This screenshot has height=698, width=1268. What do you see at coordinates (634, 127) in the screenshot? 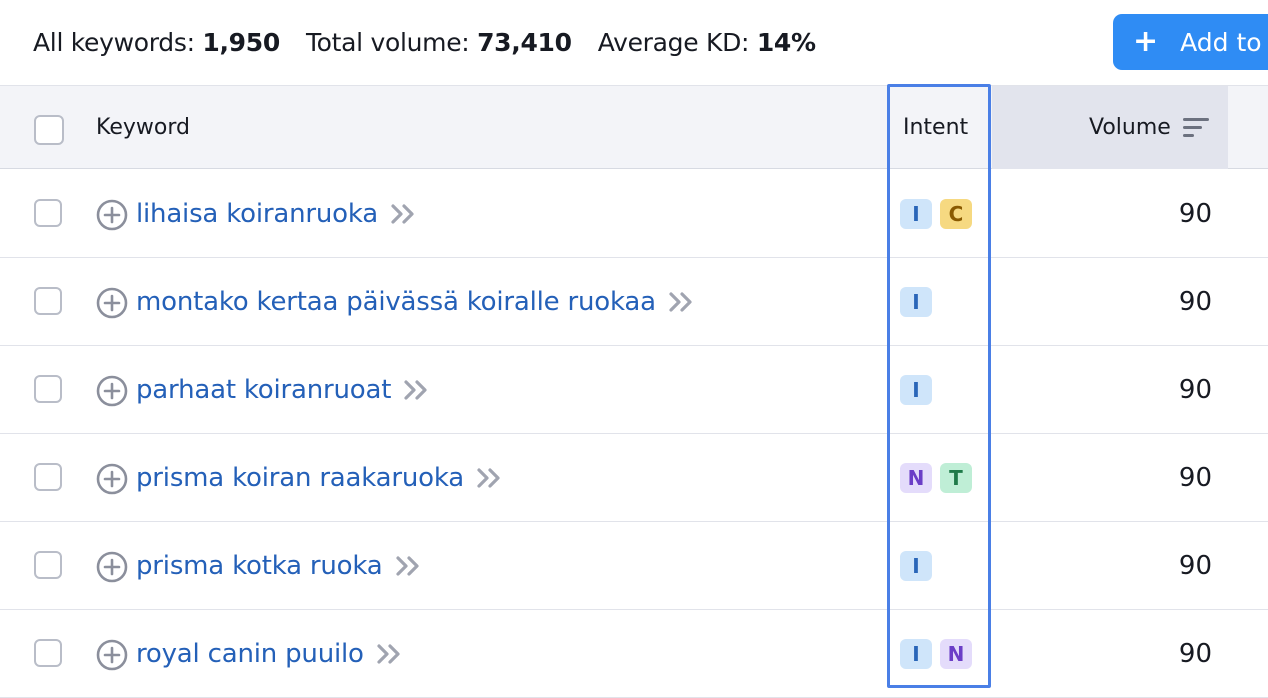
I see `table-header: Keyword Intent Volume` at bounding box center [634, 127].